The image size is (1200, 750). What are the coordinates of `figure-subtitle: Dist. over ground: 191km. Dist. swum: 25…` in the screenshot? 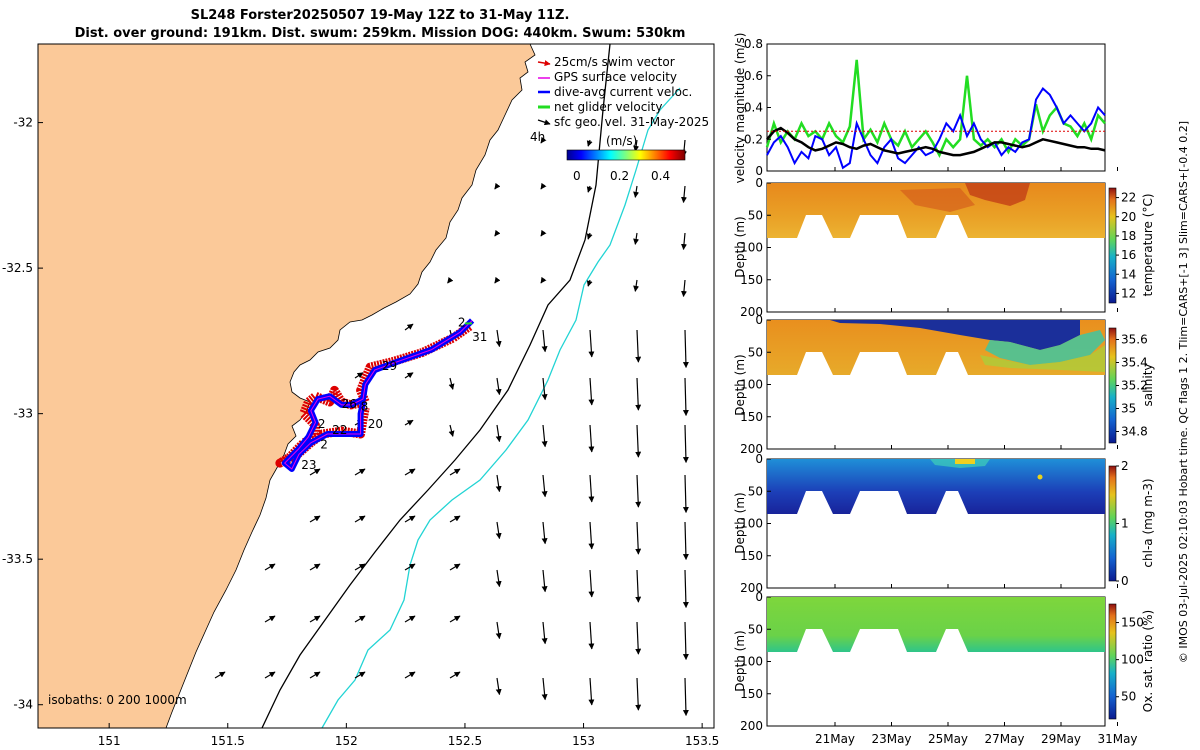 It's located at (380, 33).